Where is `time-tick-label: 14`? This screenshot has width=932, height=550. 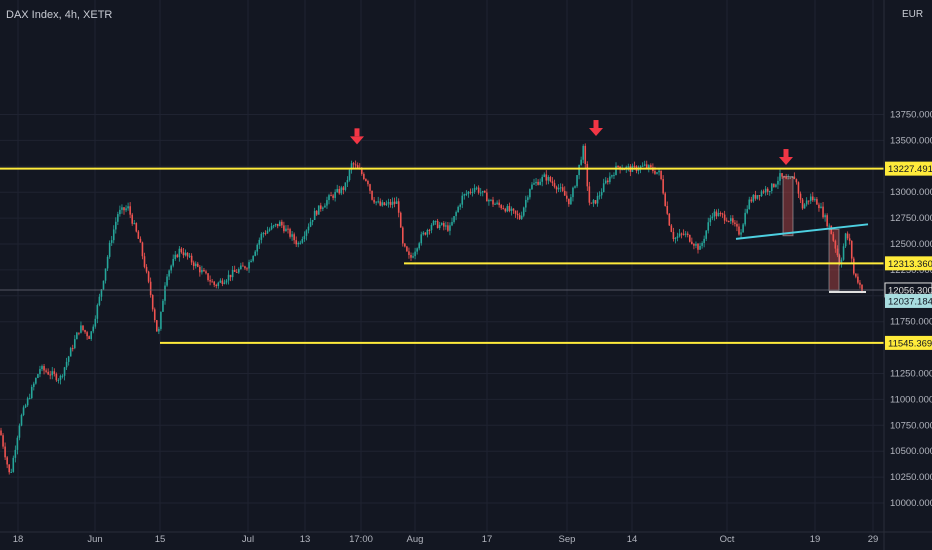 time-tick-label: 14 is located at coordinates (632, 539).